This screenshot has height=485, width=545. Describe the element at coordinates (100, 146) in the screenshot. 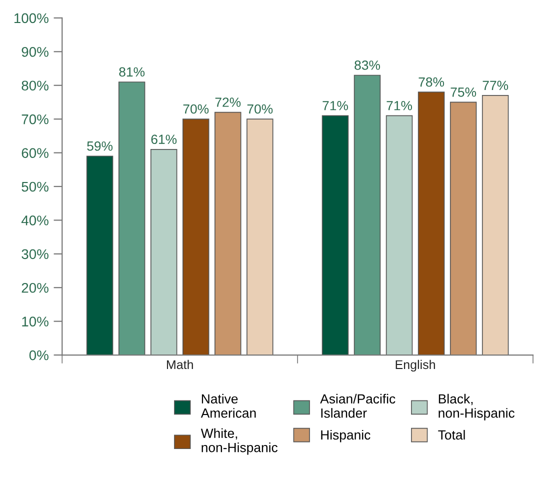

I see `data-label: 59%` at that location.